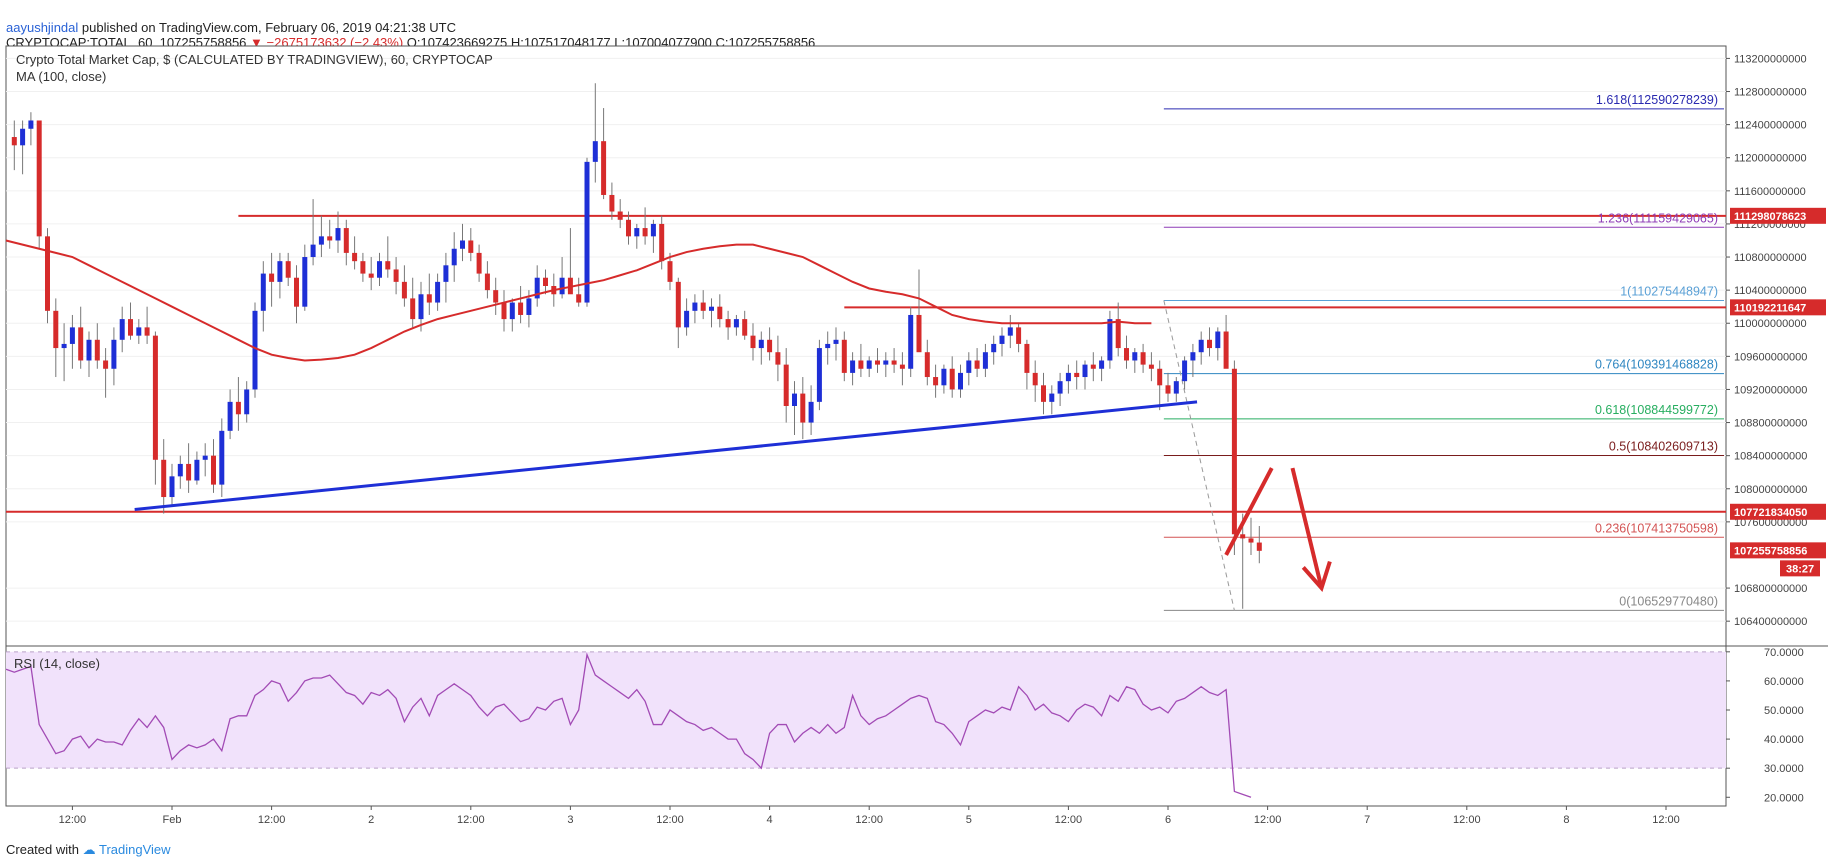 The height and width of the screenshot is (868, 1828). What do you see at coordinates (1770, 258) in the screenshot?
I see `price-tick-label: 110800000000` at bounding box center [1770, 258].